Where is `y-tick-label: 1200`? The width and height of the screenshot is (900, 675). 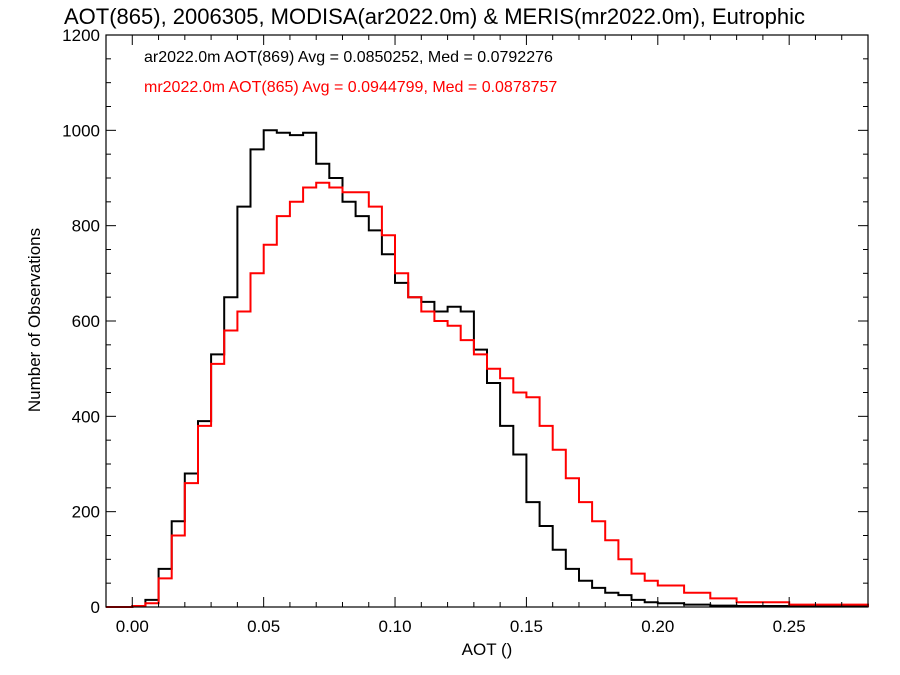 y-tick-label: 1200 is located at coordinates (81, 35).